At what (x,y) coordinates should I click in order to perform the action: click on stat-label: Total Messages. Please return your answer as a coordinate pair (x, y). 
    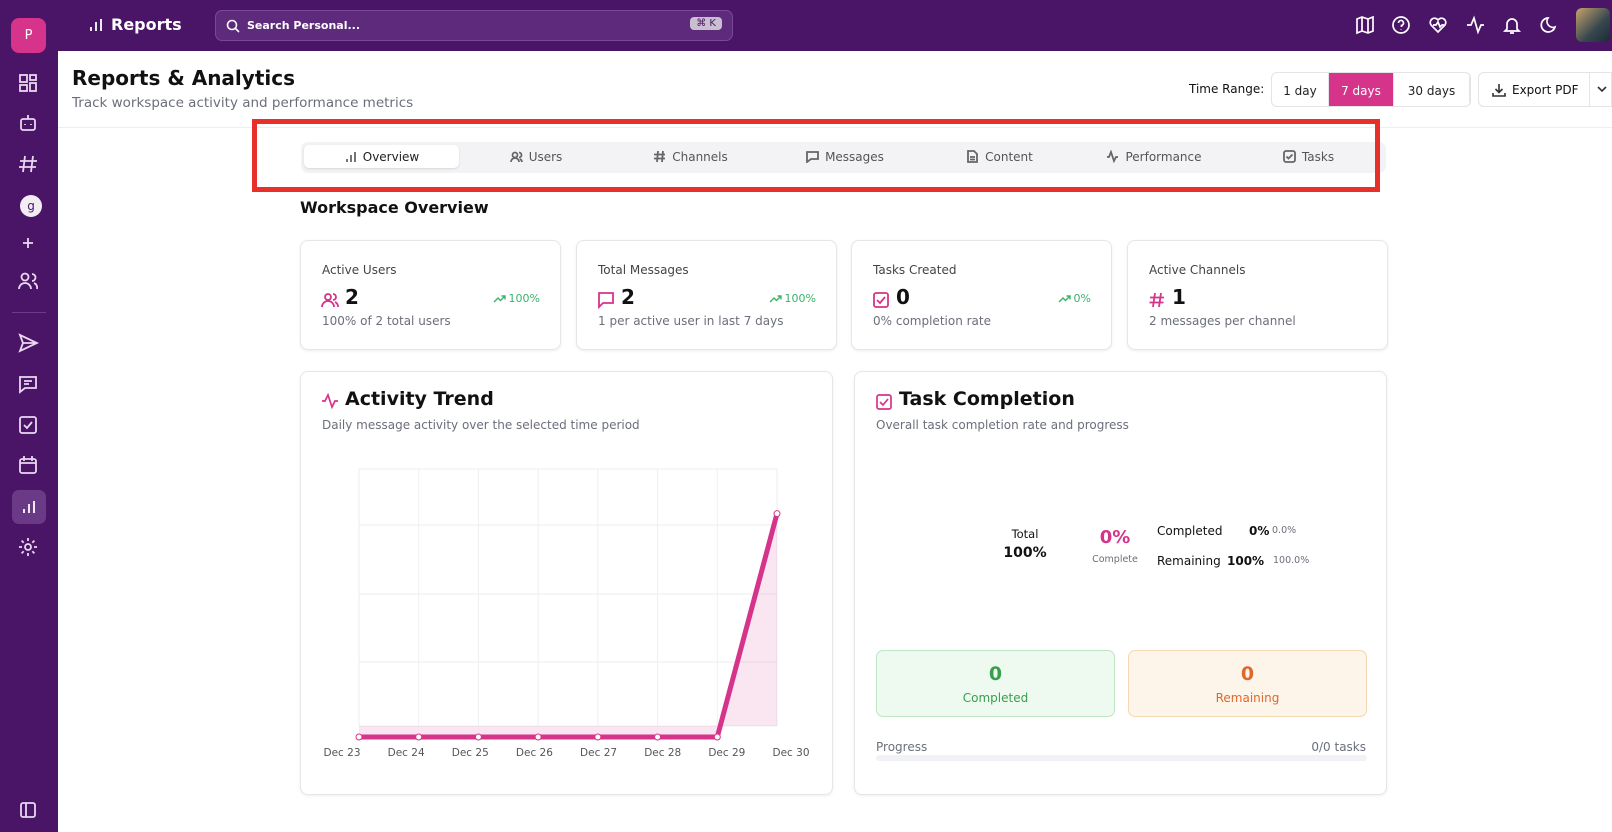
    Looking at the image, I should click on (643, 270).